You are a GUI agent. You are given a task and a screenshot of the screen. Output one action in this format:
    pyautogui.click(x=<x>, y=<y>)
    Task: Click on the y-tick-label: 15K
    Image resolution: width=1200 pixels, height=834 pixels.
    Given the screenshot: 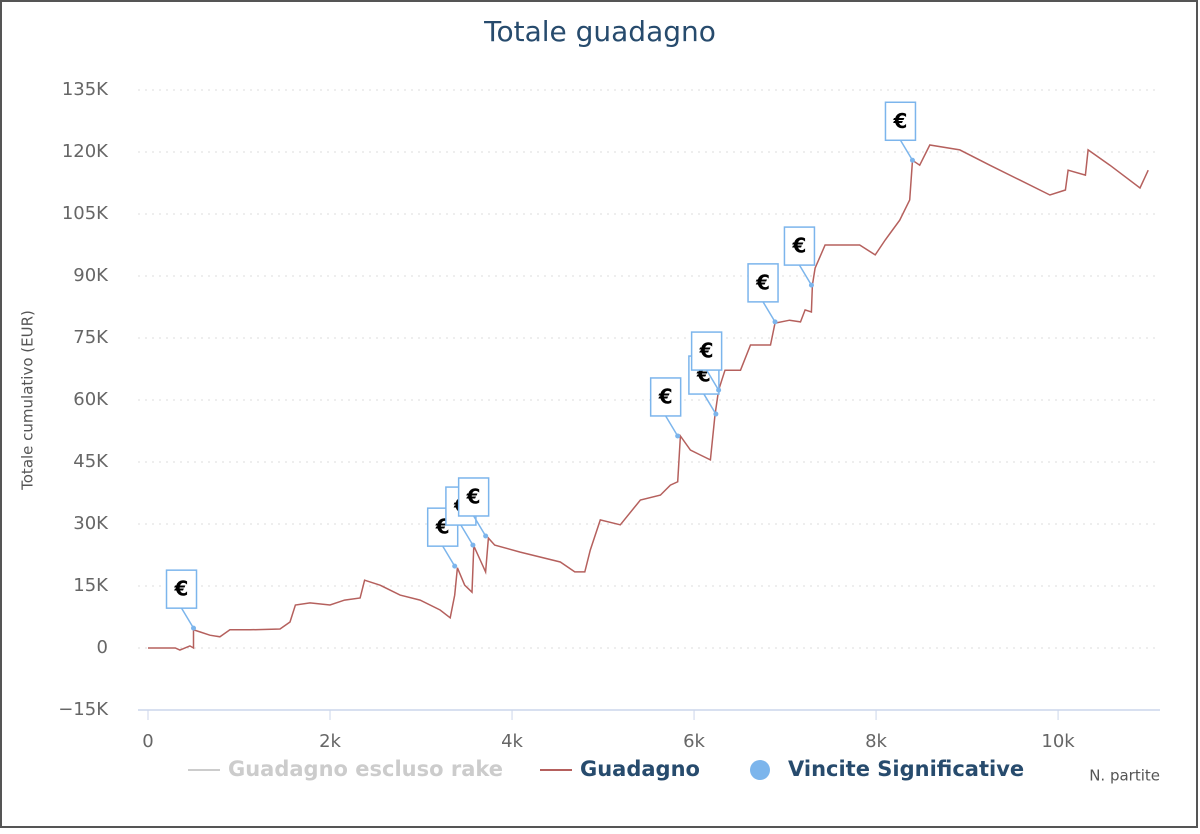 What is the action you would take?
    pyautogui.click(x=91, y=585)
    